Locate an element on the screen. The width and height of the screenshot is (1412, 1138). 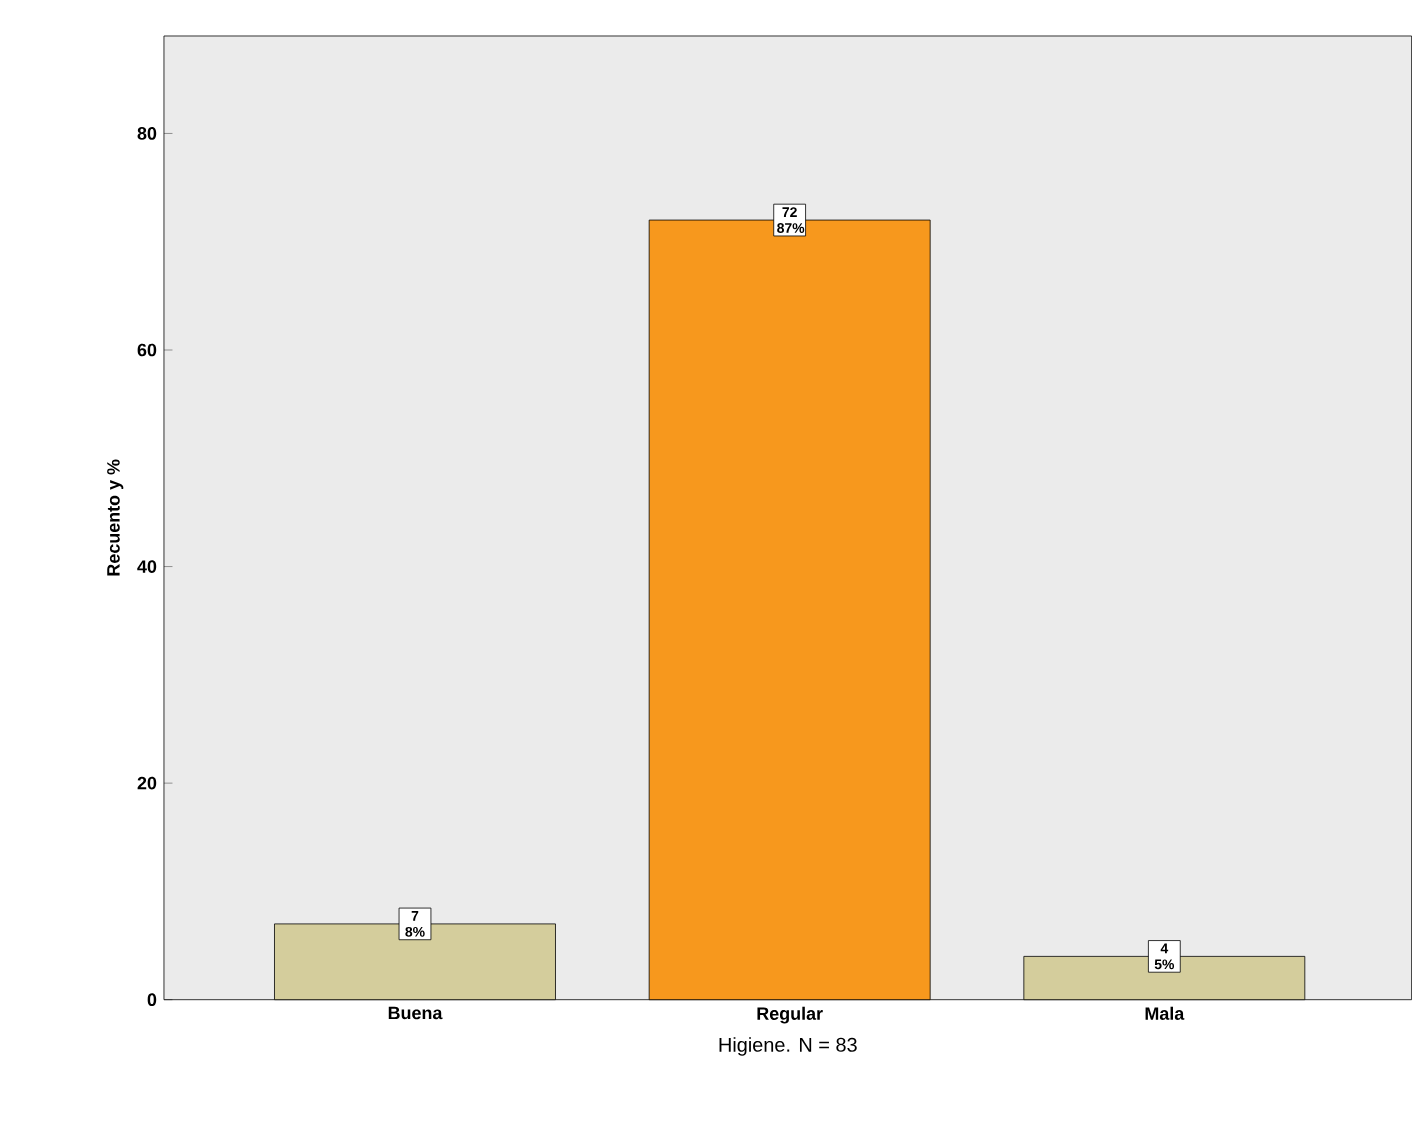
y-tick-label: 60 is located at coordinates (147, 350).